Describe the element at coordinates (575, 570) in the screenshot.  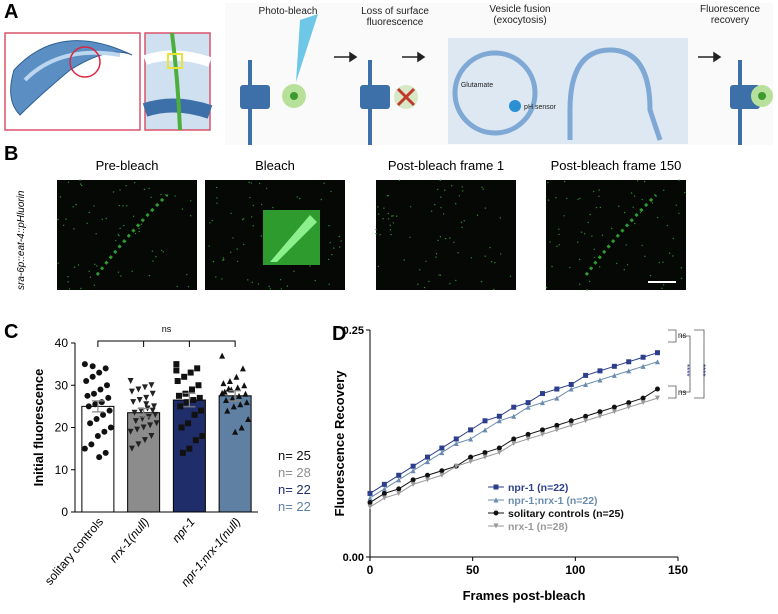
I see `x-tick-label: 100` at that location.